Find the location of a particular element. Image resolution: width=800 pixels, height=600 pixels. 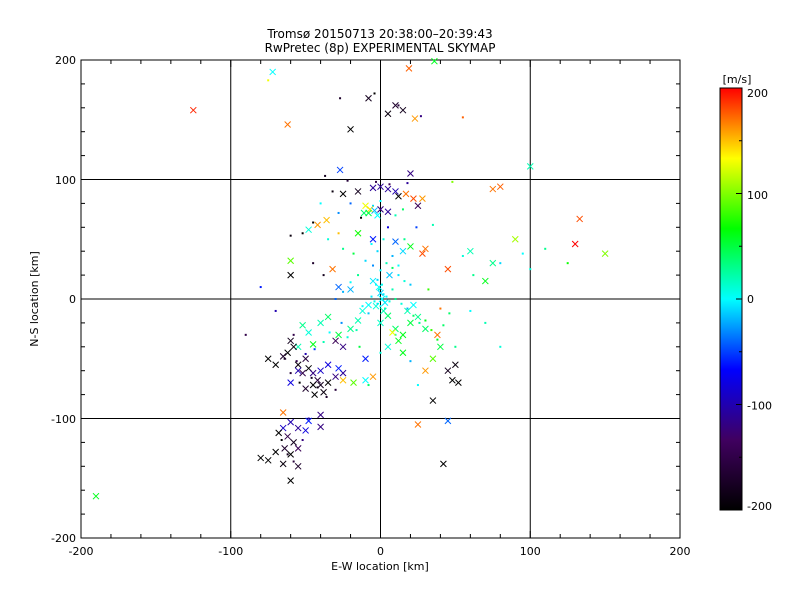

x-tick-label: -100 is located at coordinates (230, 551).